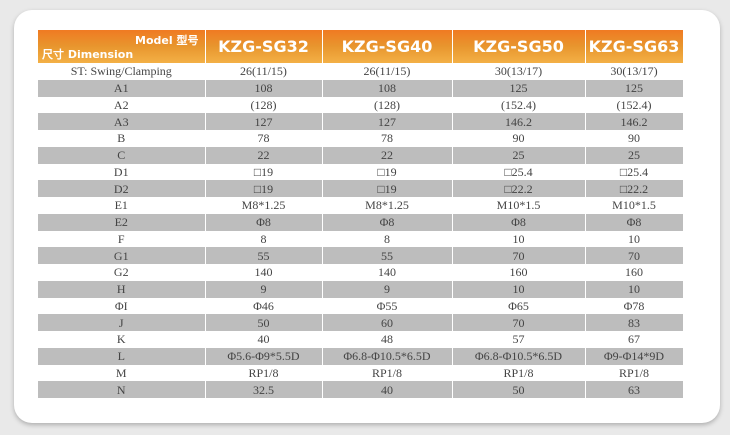  I want to click on cell-value: 108, so click(387, 88).